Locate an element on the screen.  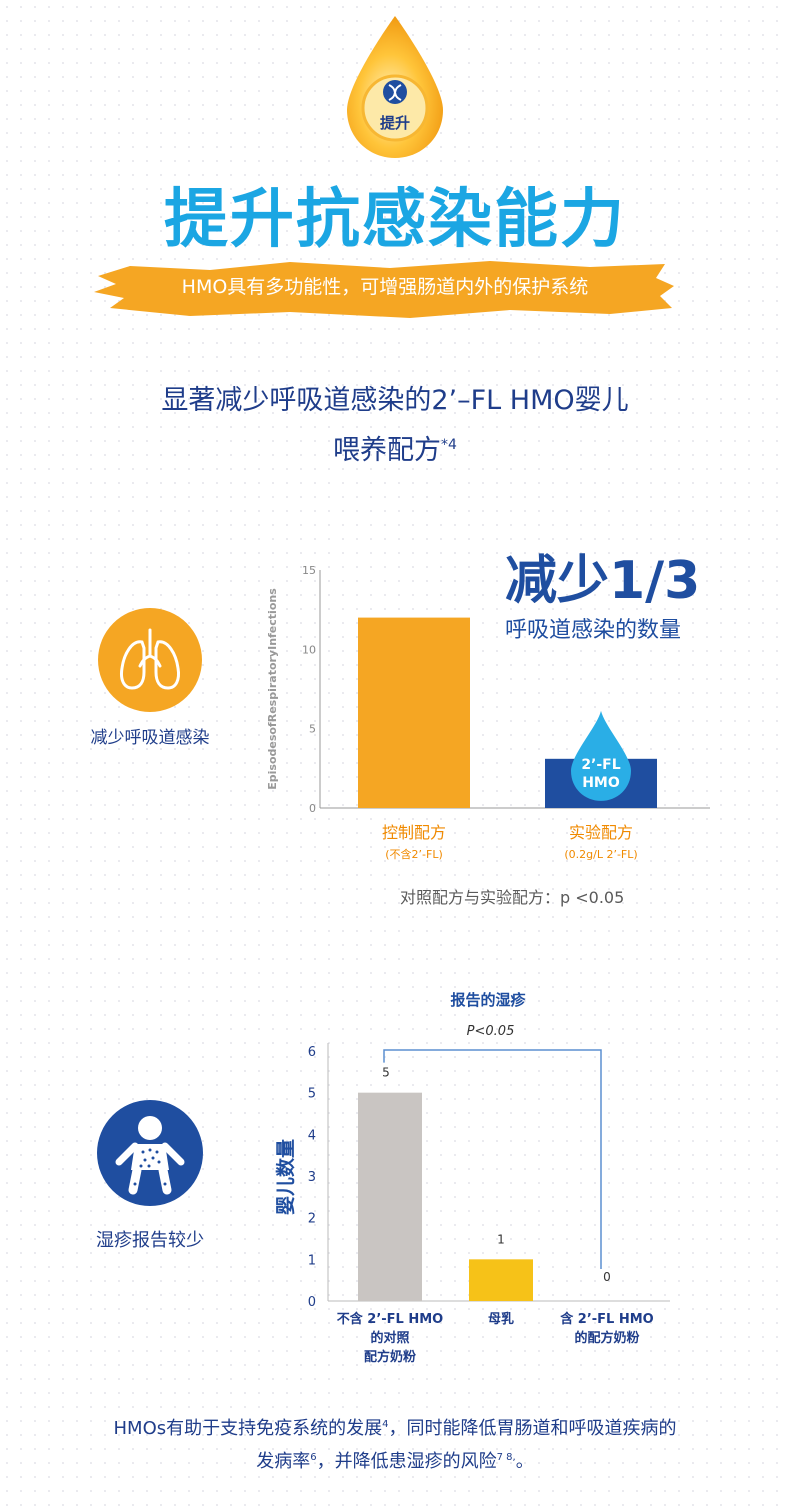
footer-line1: HMOs有助于支持免疫系统的发展4，同时能降低胃肠道和呼吸道疾病的 is located at coordinates (395, 1427).